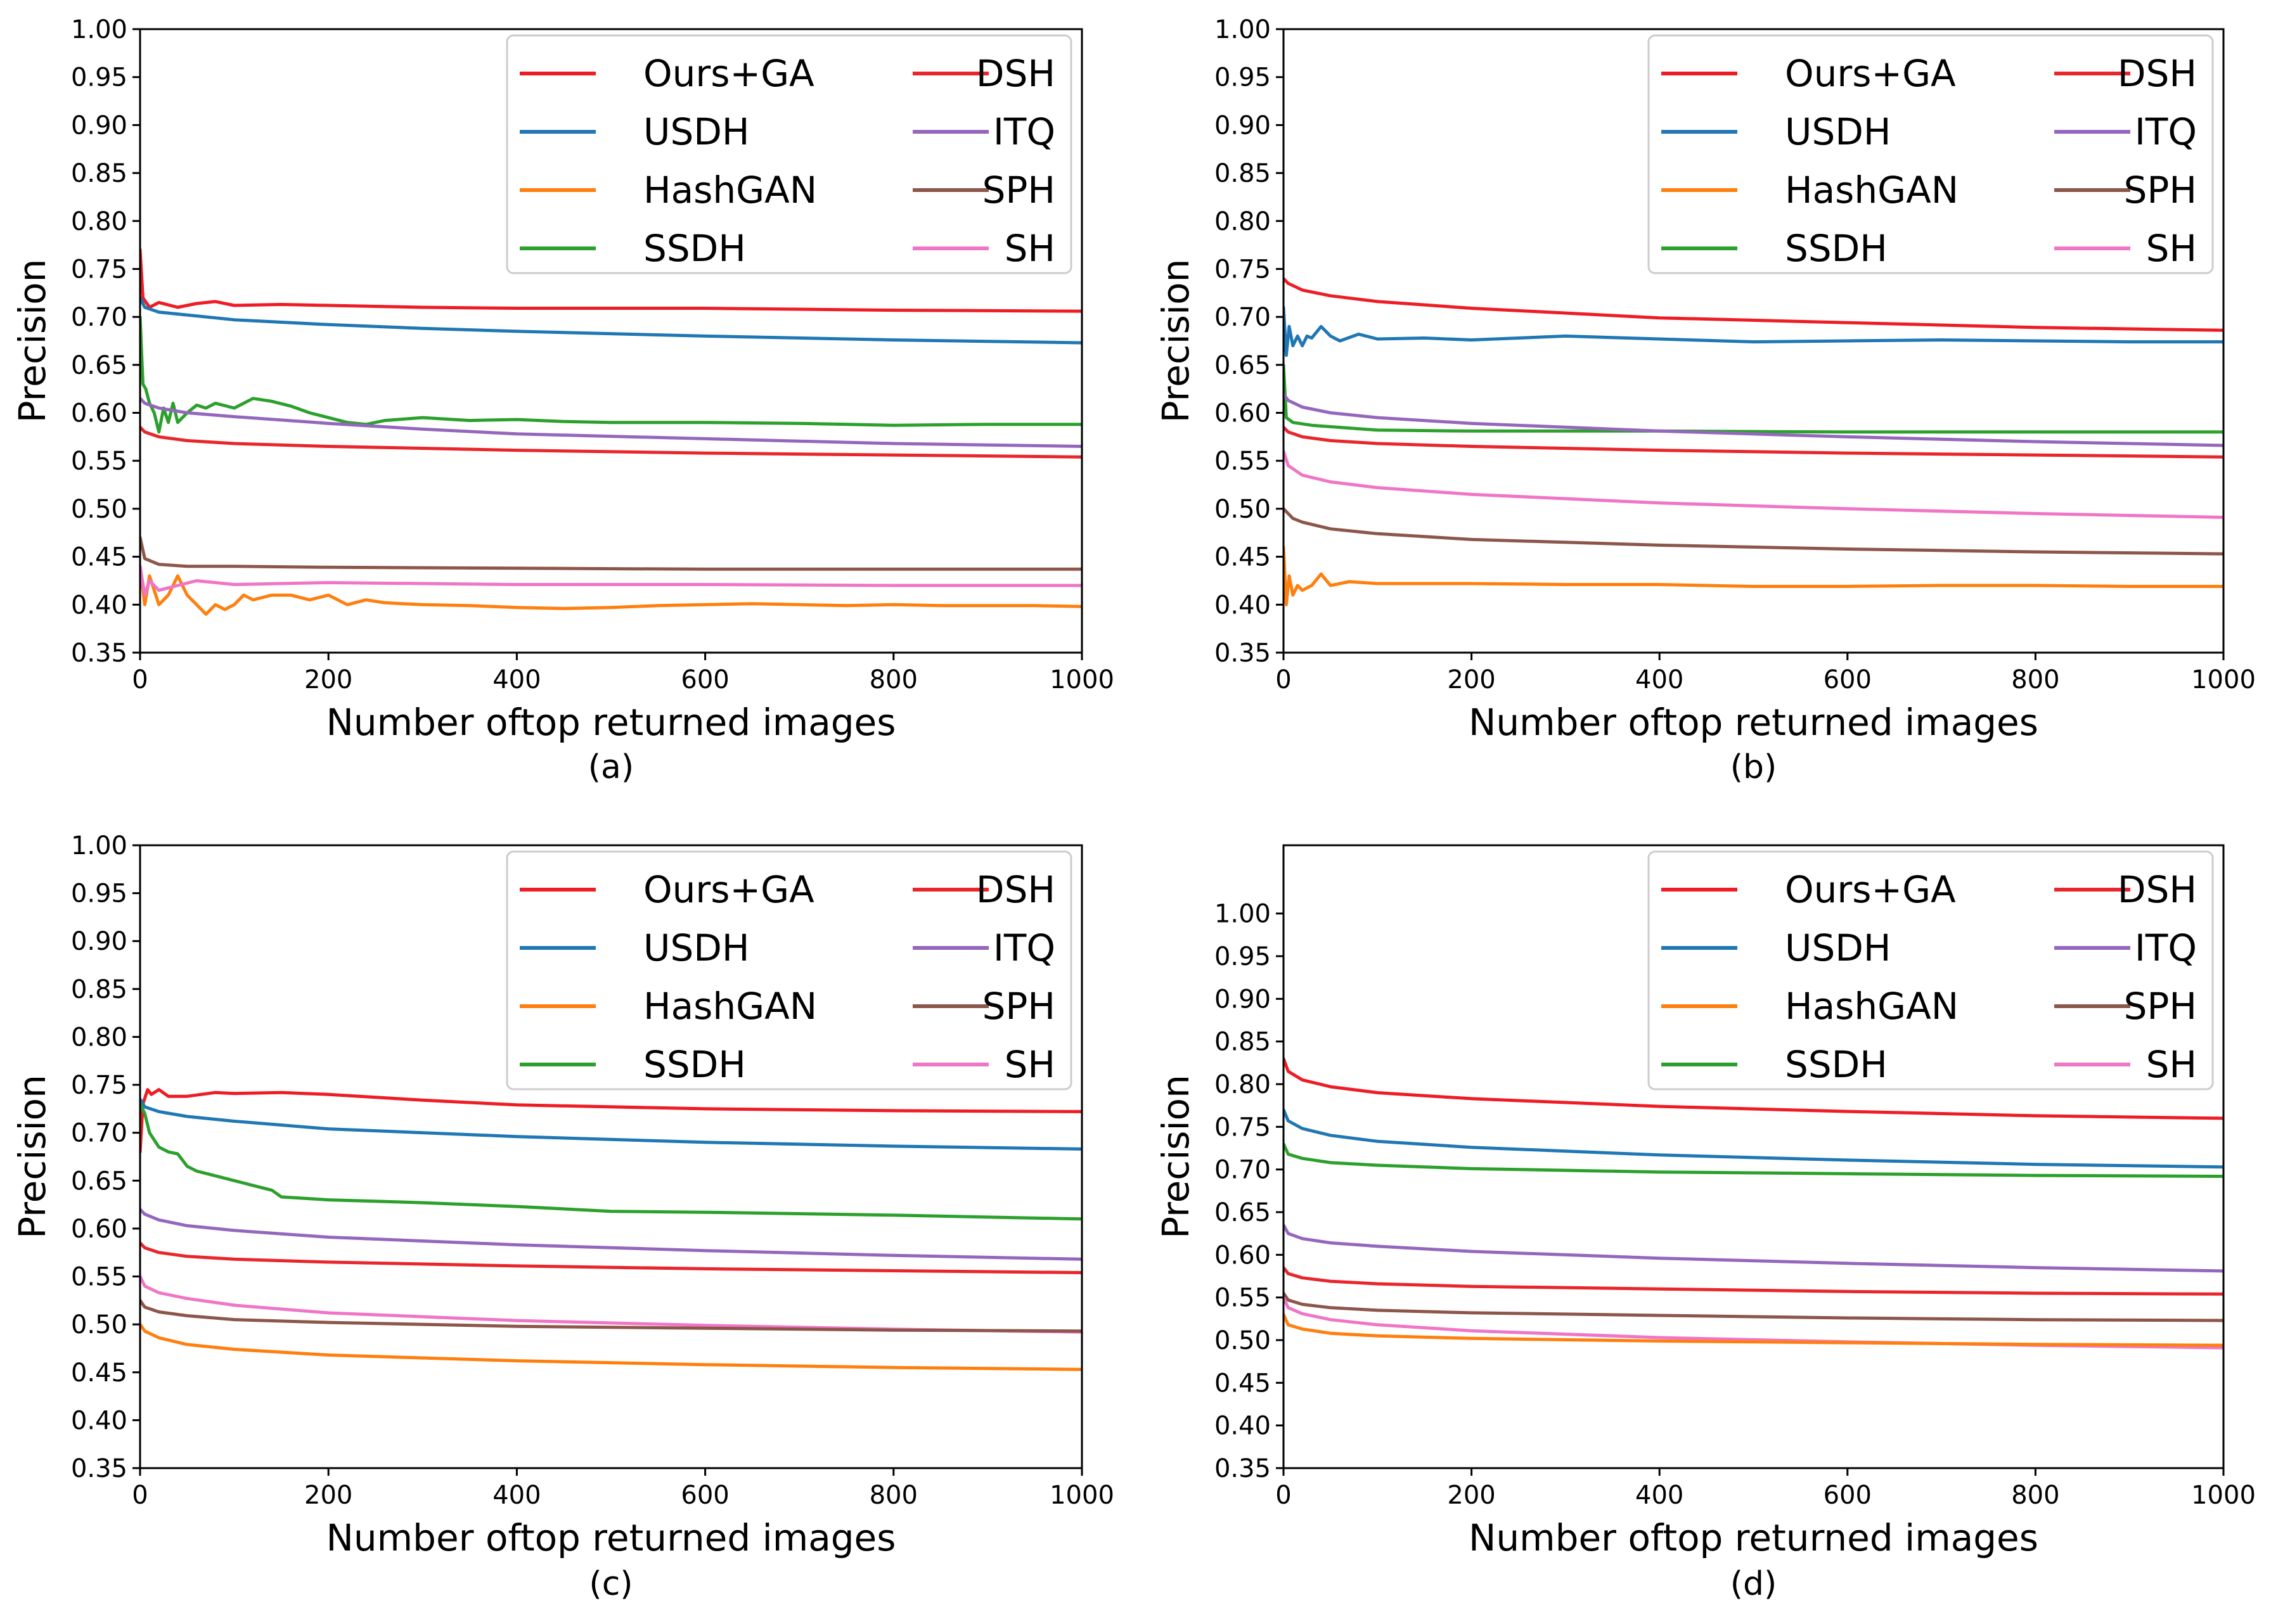 The width and height of the screenshot is (2271, 1624). I want to click on x-axis-label: Number oftop returned images, so click(1753, 1537).